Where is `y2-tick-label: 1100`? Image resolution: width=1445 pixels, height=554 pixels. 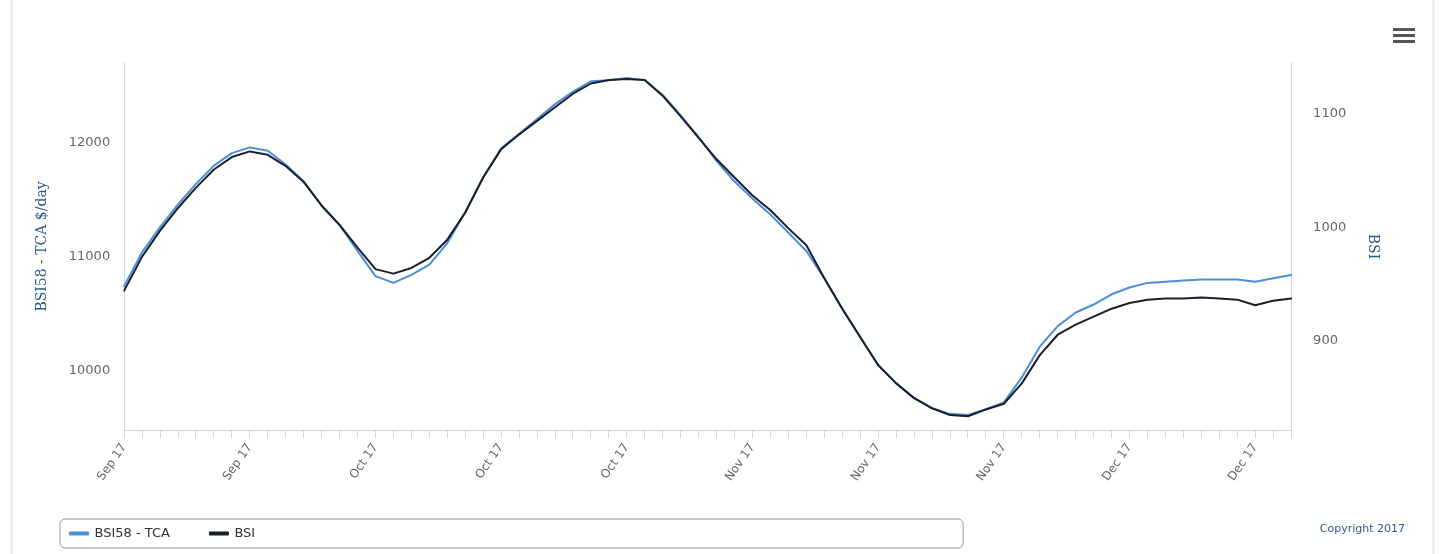 y2-tick-label: 1100 is located at coordinates (1330, 113).